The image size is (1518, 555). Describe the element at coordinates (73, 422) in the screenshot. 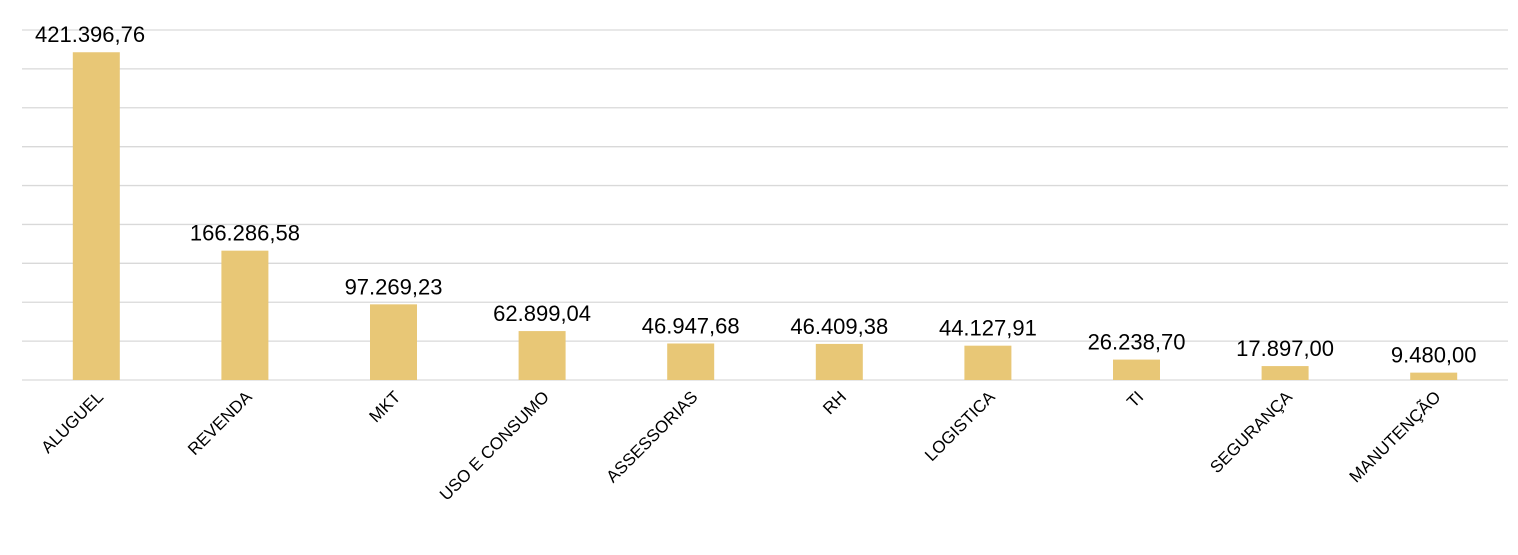

I see `category-label: ALUGUEL` at that location.